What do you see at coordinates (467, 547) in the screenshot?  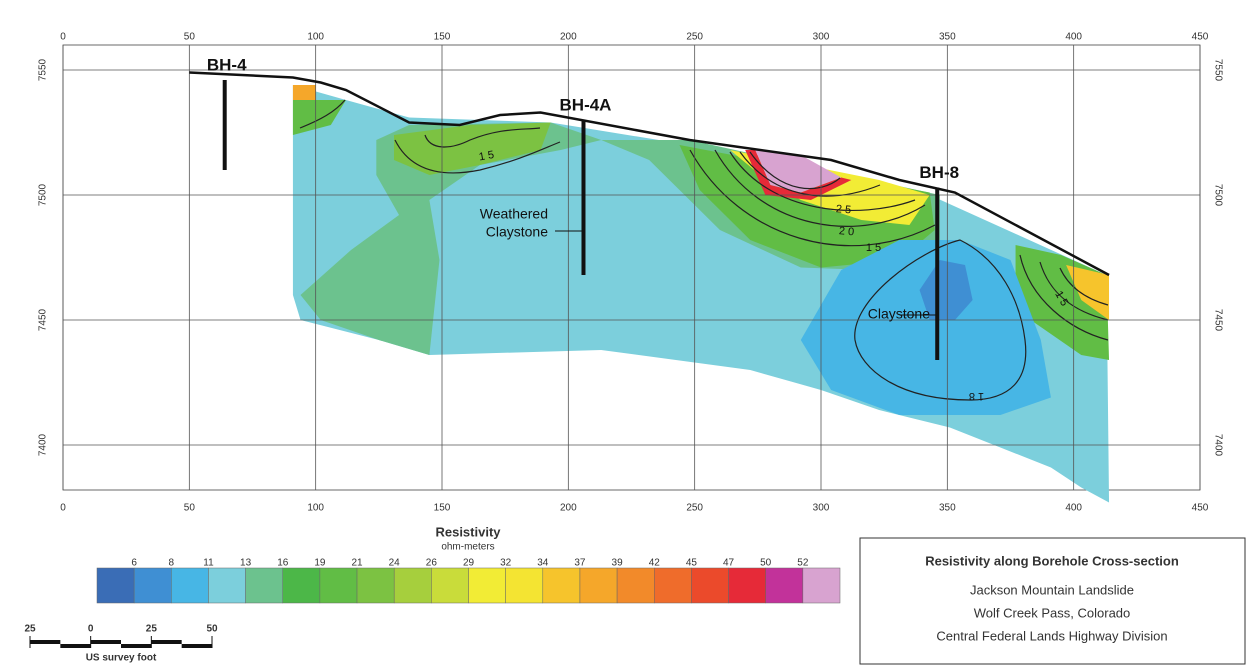 I see `colorbar-unit: ohm-meters` at bounding box center [467, 547].